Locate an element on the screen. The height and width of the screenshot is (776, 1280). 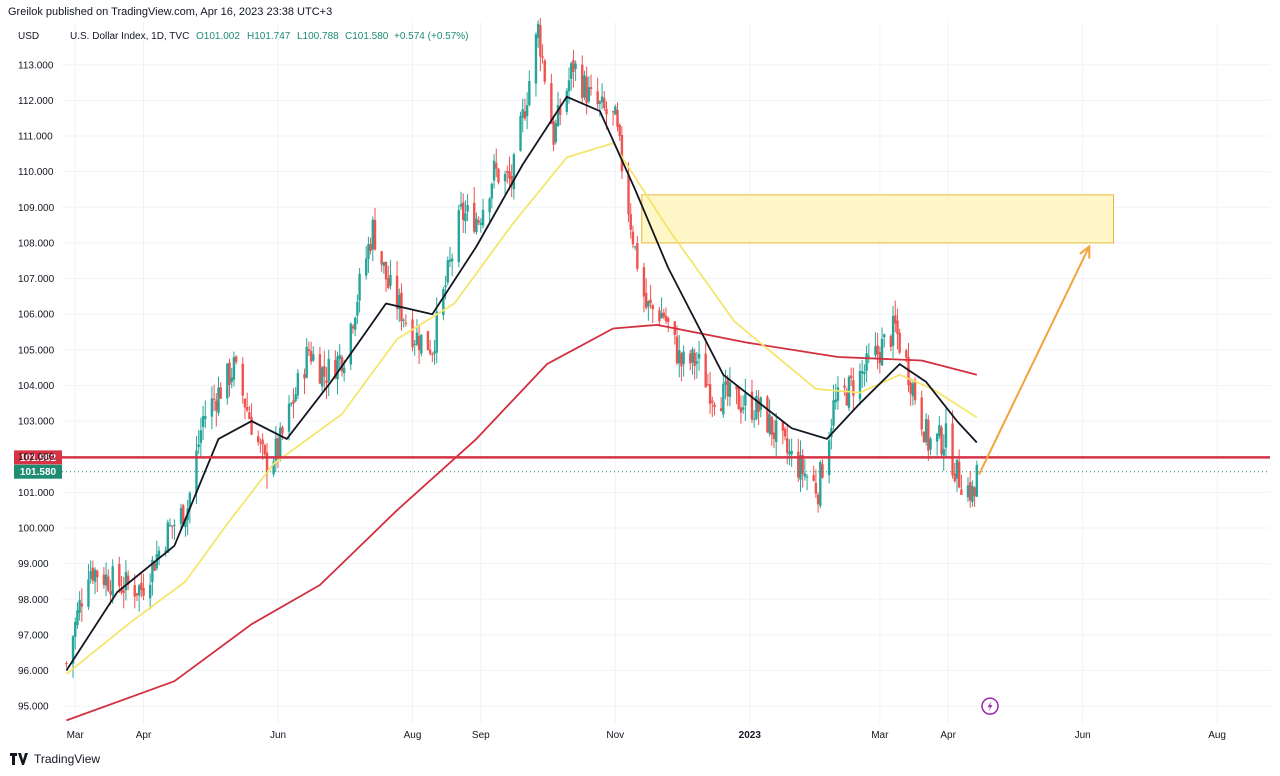
x-tick-label: 2023 is located at coordinates (750, 735).